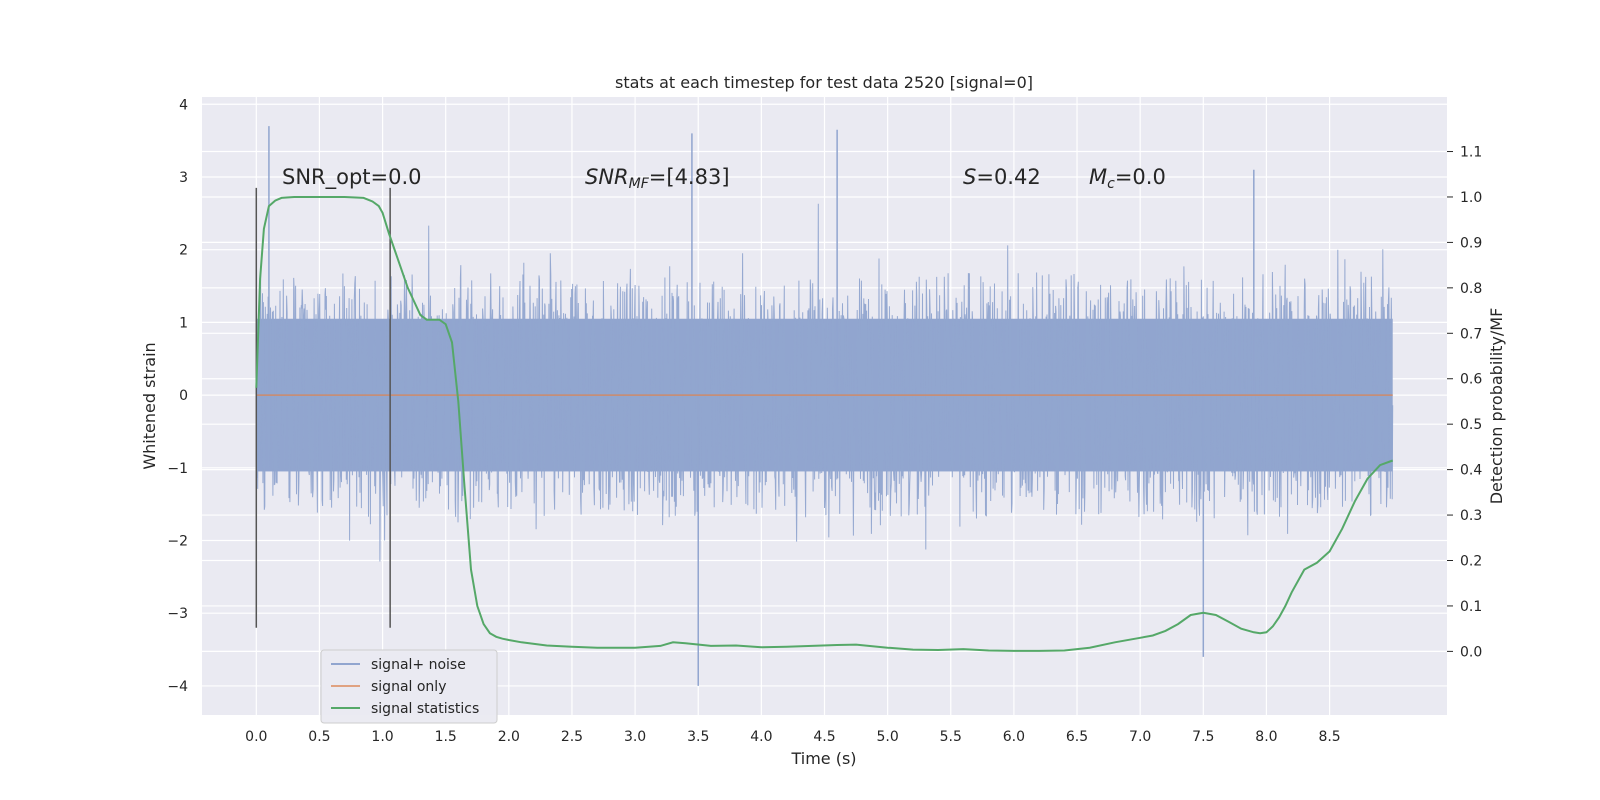  What do you see at coordinates (1008, 177) in the screenshot?
I see `annotation-s-value: =0.42` at bounding box center [1008, 177].